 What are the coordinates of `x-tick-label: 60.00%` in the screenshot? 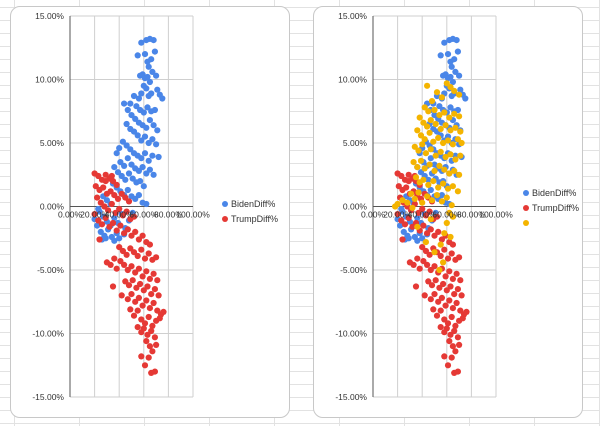 It's located at (143, 215).